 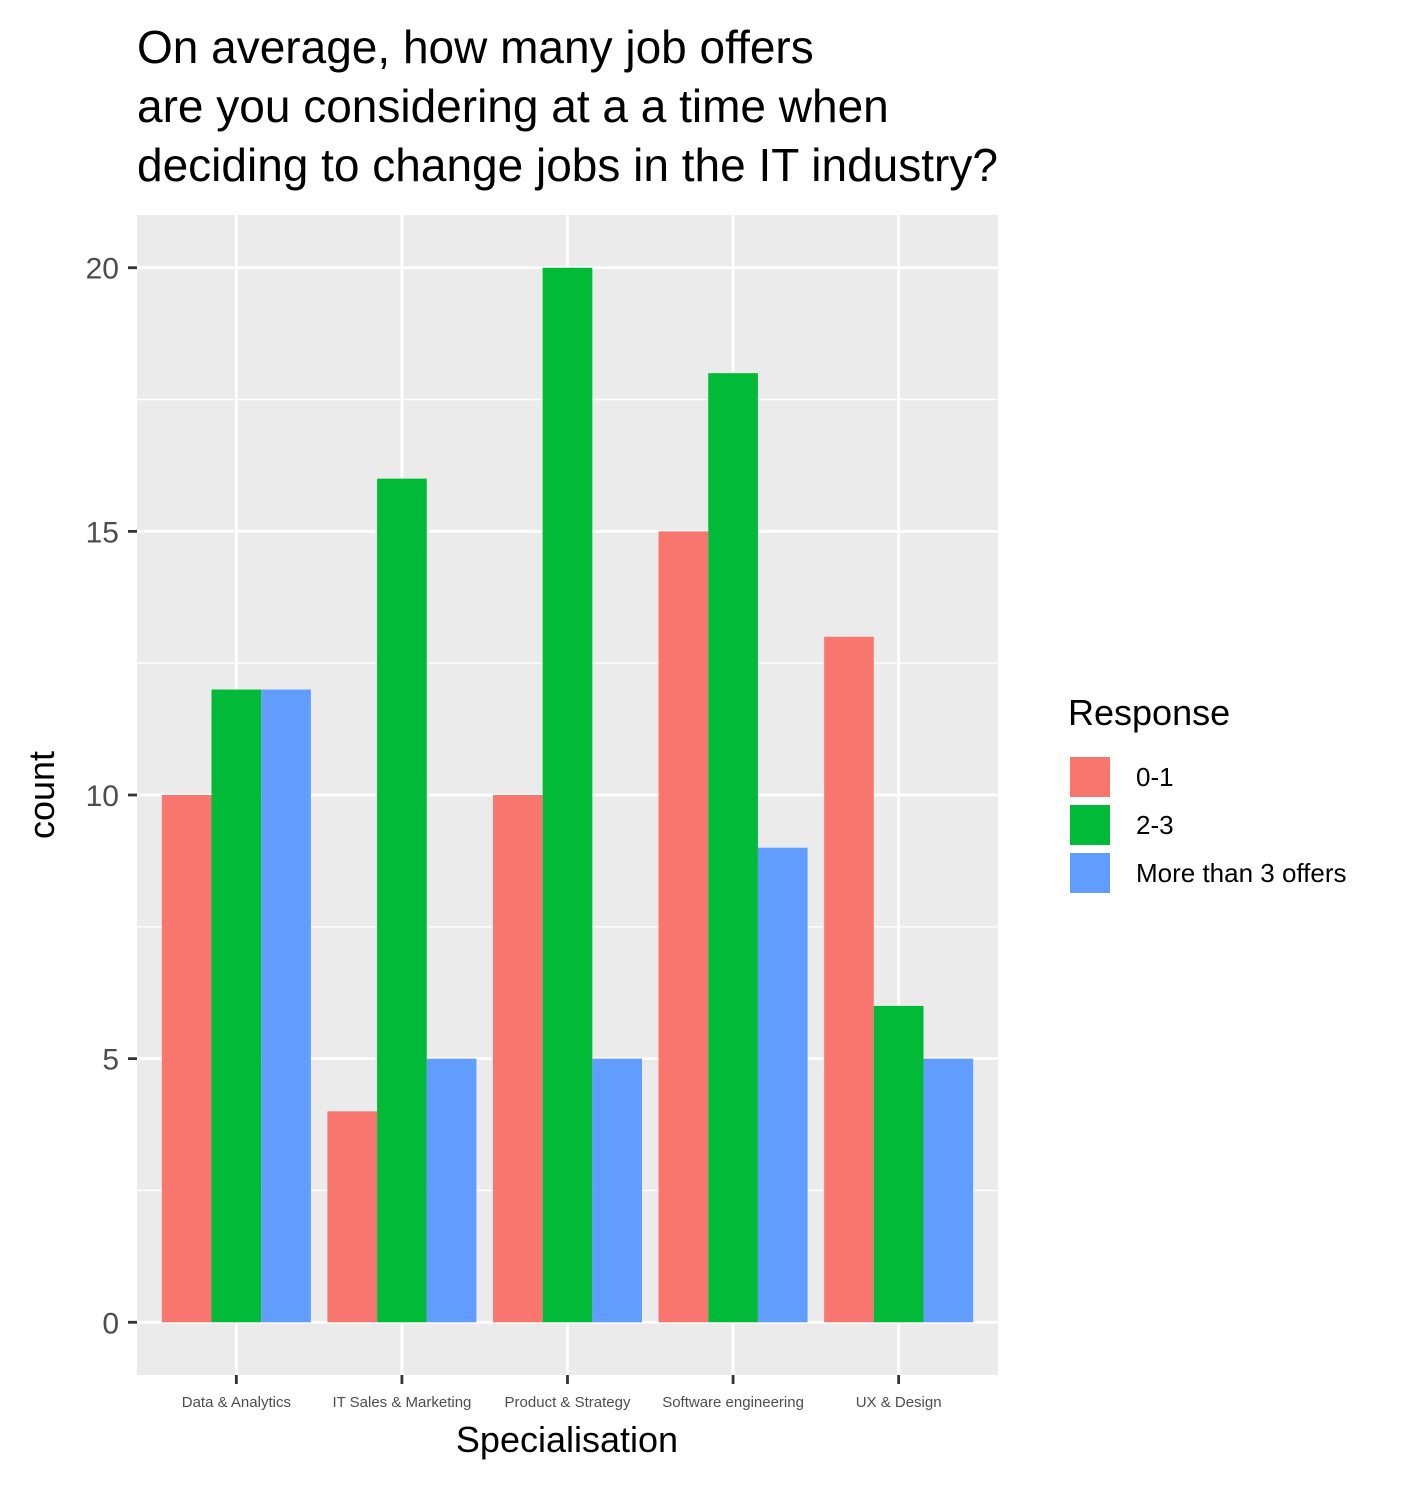 What do you see at coordinates (475, 47) in the screenshot?
I see `chart-title-line-1: On average, how many job offers` at bounding box center [475, 47].